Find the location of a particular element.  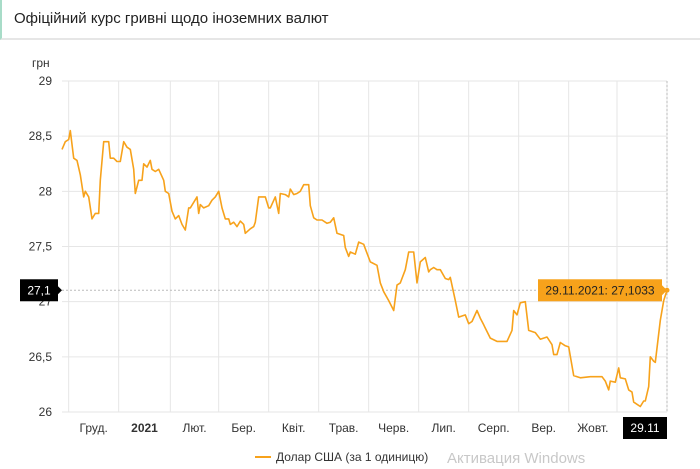

crosshair-x-label-box is located at coordinates (645, 428).